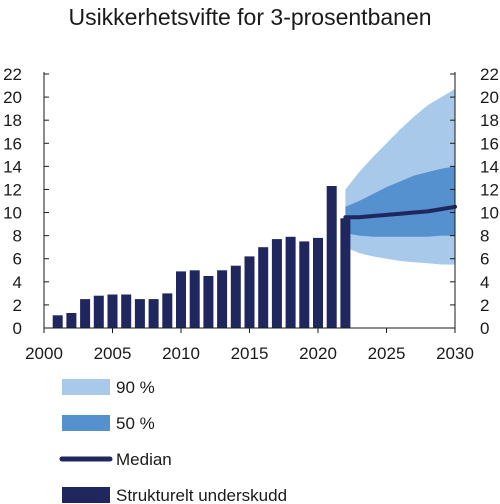 This screenshot has height=504, width=500. What do you see at coordinates (17, 282) in the screenshot?
I see `y-tick-label-left-4: 4` at bounding box center [17, 282].